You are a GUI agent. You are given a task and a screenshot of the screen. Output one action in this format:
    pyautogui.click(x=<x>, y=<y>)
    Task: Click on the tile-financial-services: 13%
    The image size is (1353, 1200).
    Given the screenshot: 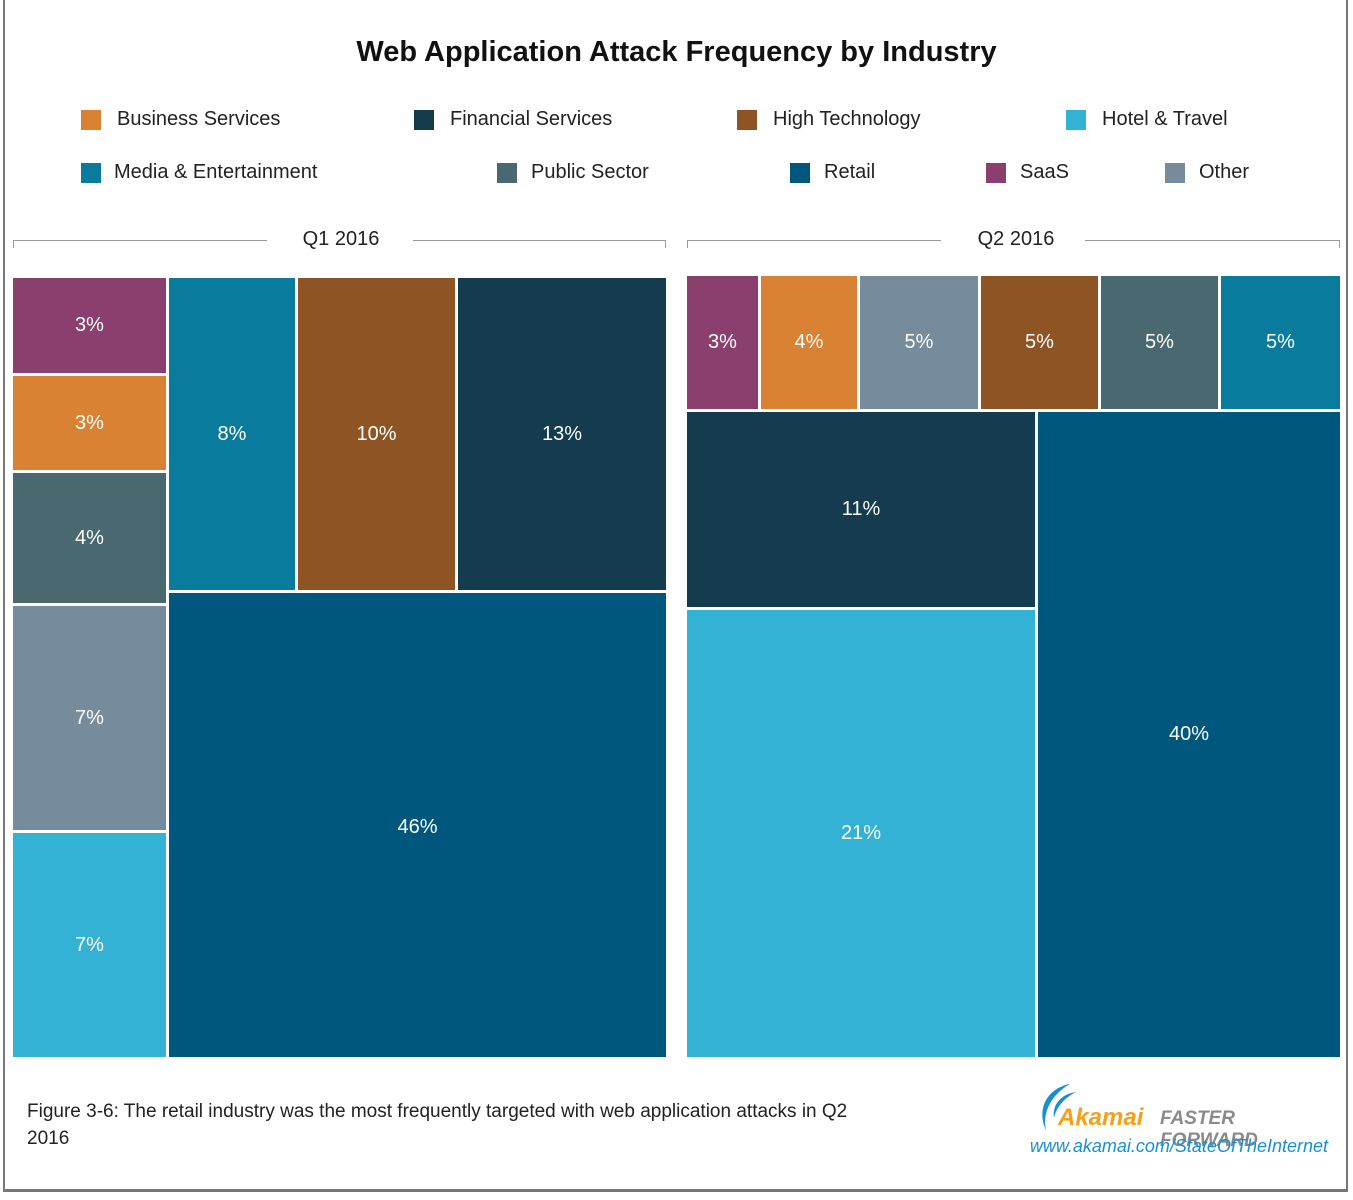 What is the action you would take?
    pyautogui.click(x=562, y=434)
    